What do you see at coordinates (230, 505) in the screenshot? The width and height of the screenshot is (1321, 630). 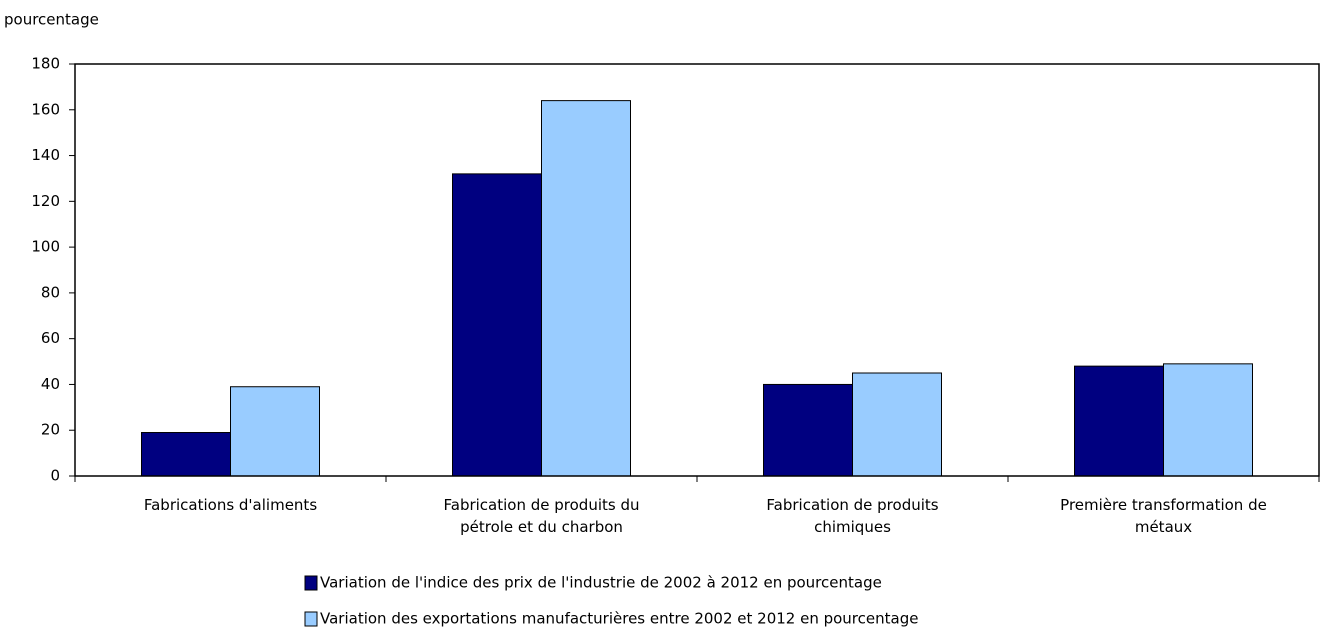 I see `x-tick-label: Fabrications d'aliments` at bounding box center [230, 505].